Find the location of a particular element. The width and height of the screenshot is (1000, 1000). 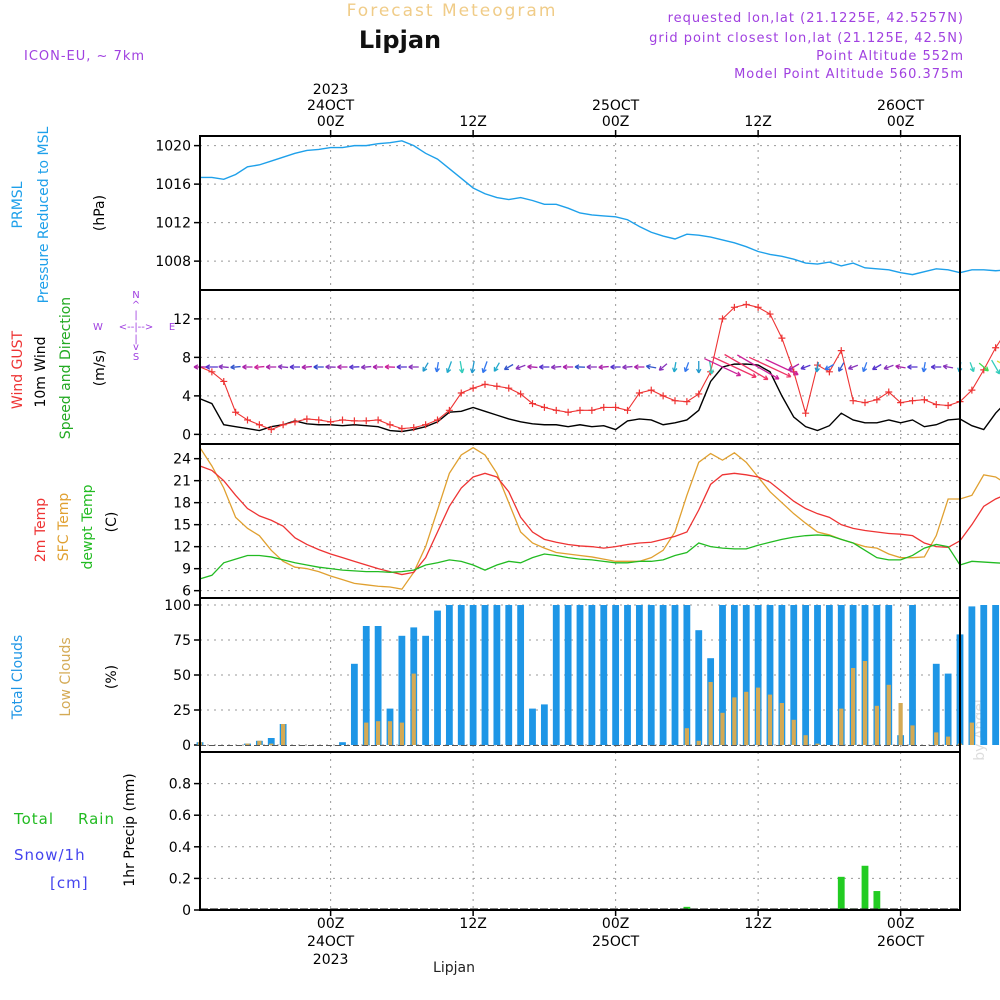

precip-labels: Total Rain Snow/1h [cm] 1hr Precip (mm) is located at coordinates (75, 832).